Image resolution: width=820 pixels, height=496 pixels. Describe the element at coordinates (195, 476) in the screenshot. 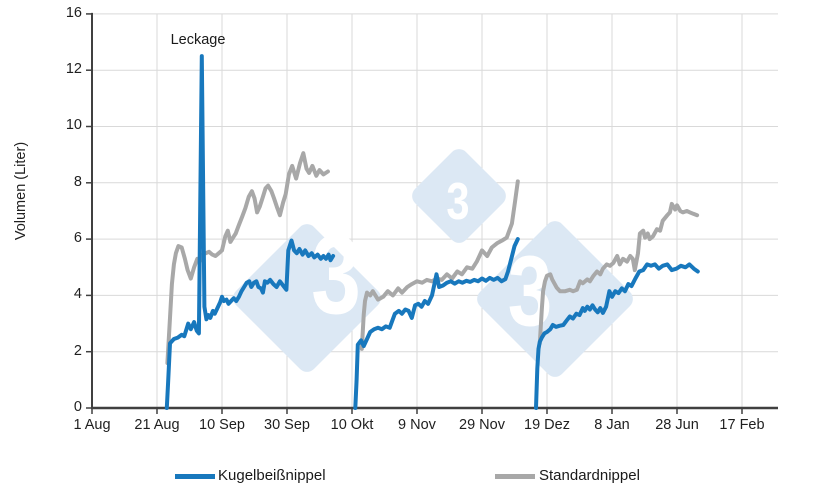

I see `legend-swatch-kugelbeissnippel` at that location.